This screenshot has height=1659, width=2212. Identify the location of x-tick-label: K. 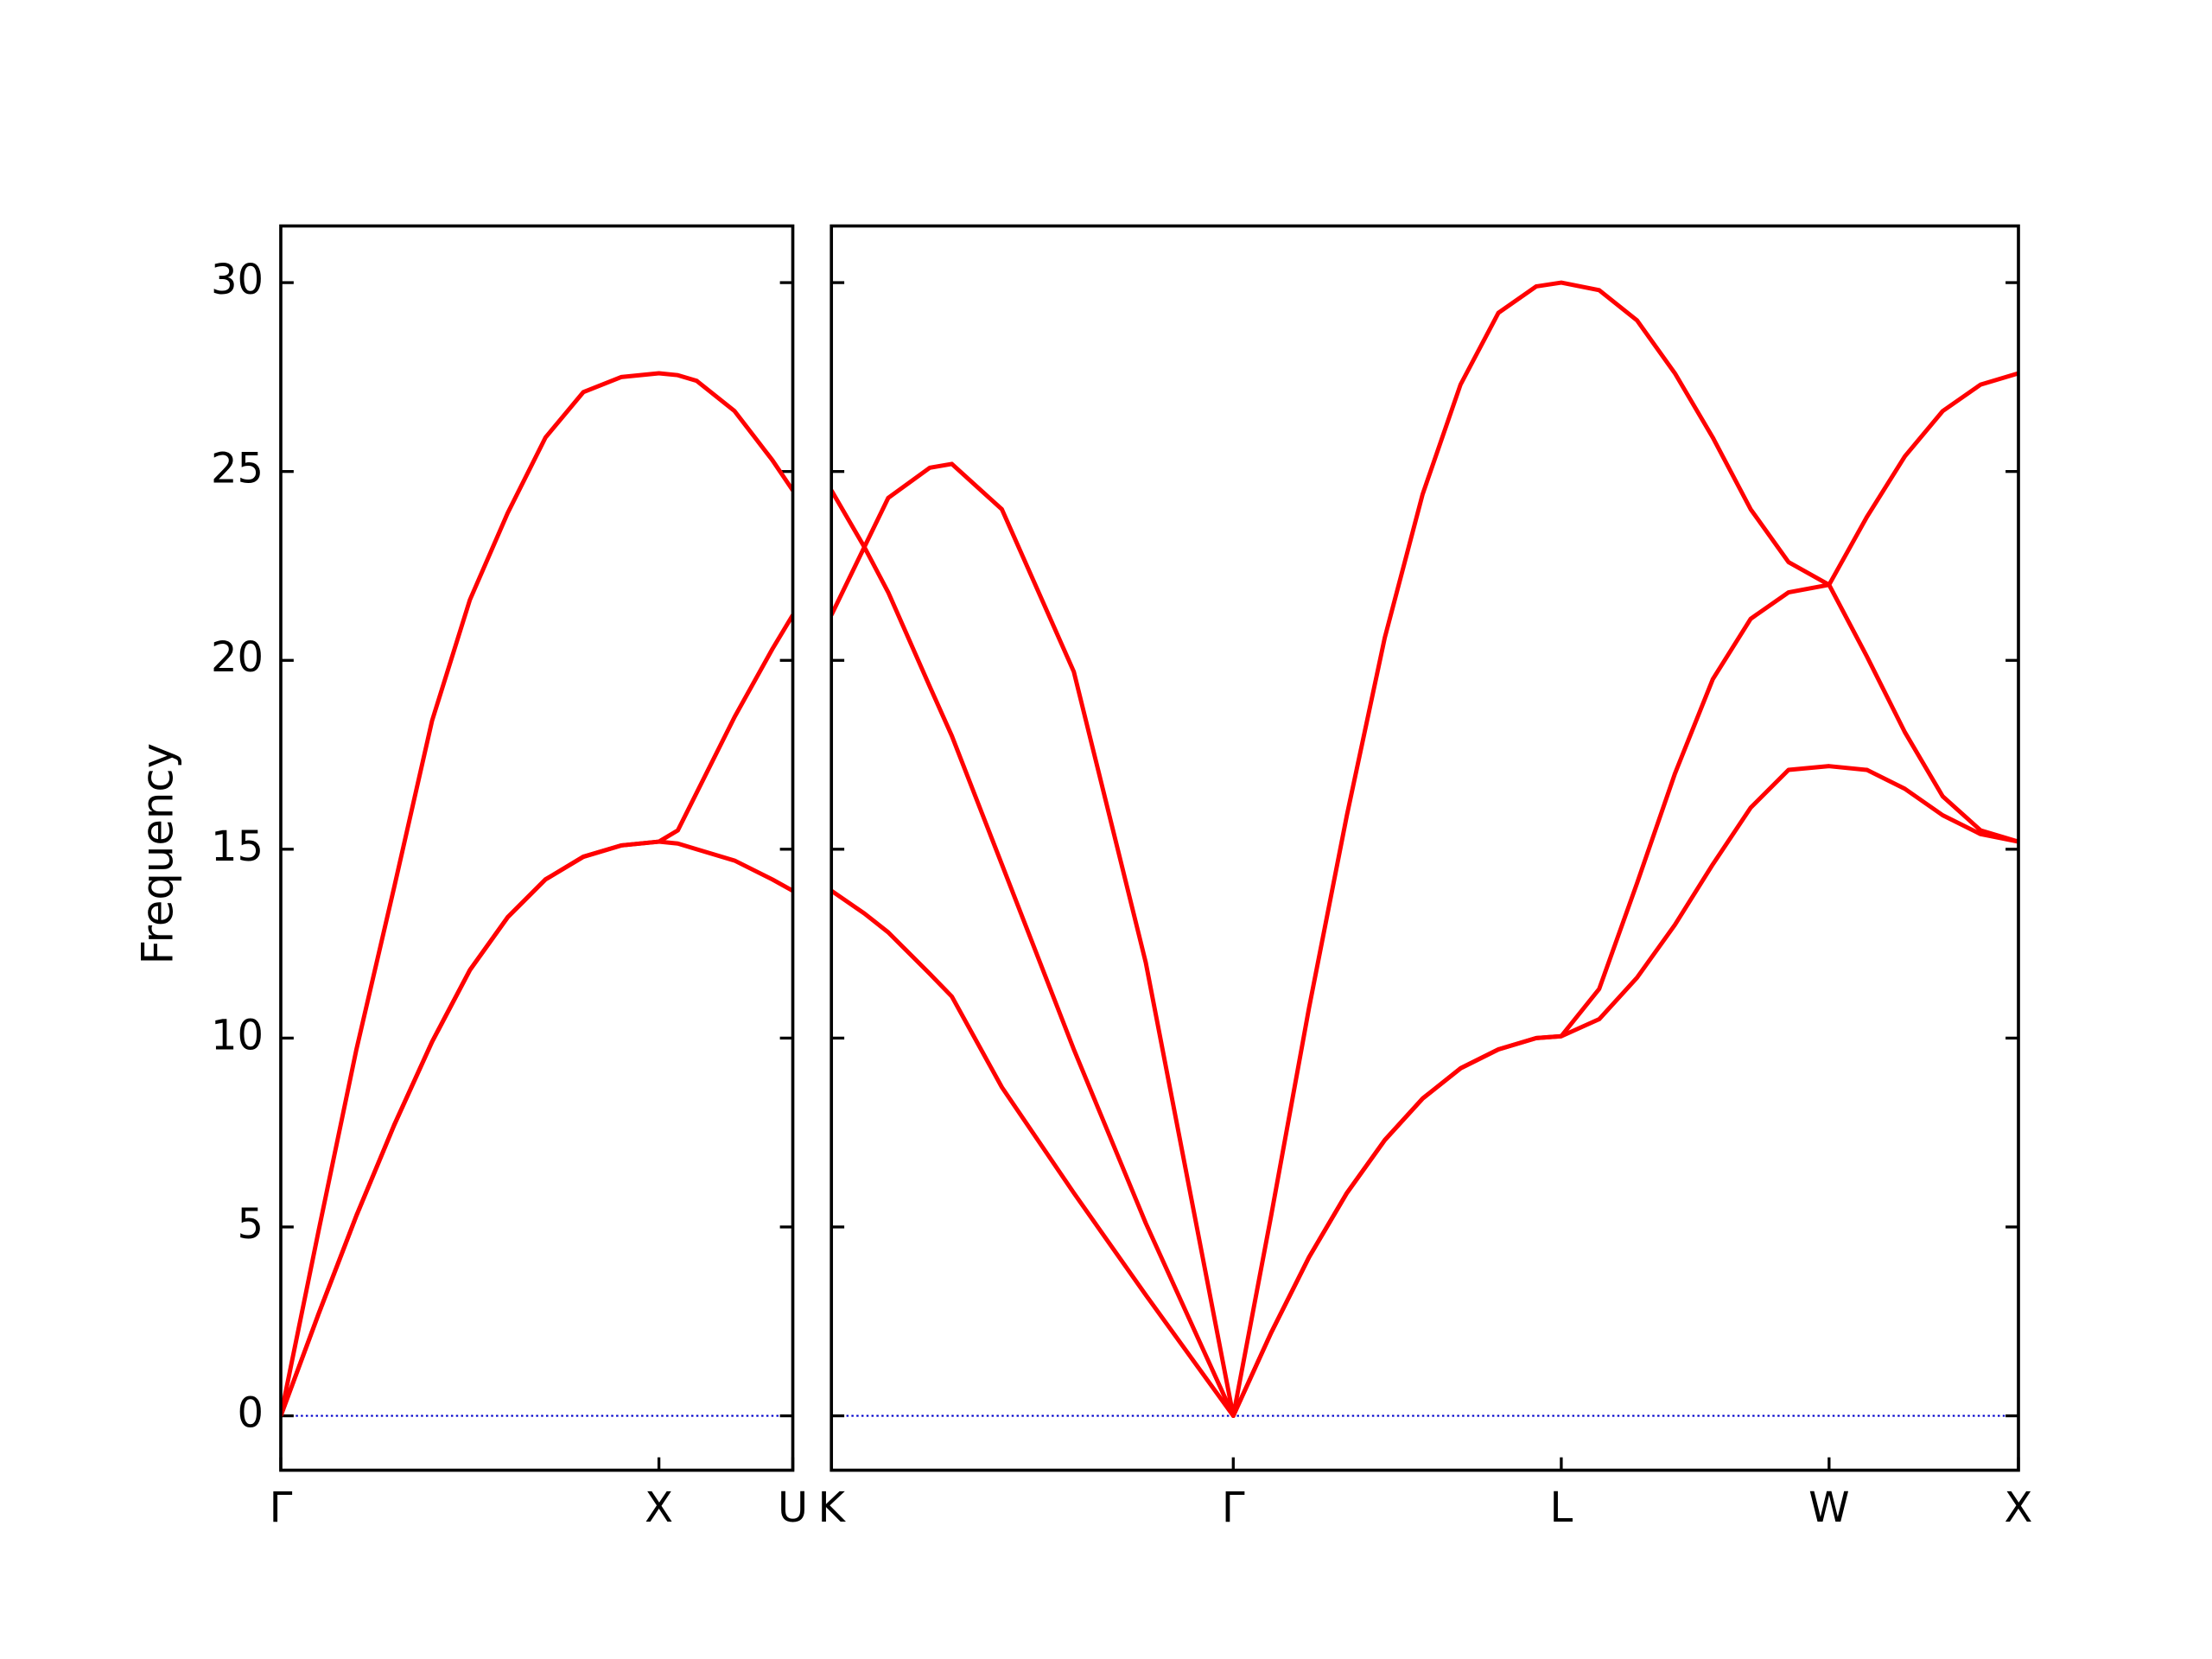
(831, 1508).